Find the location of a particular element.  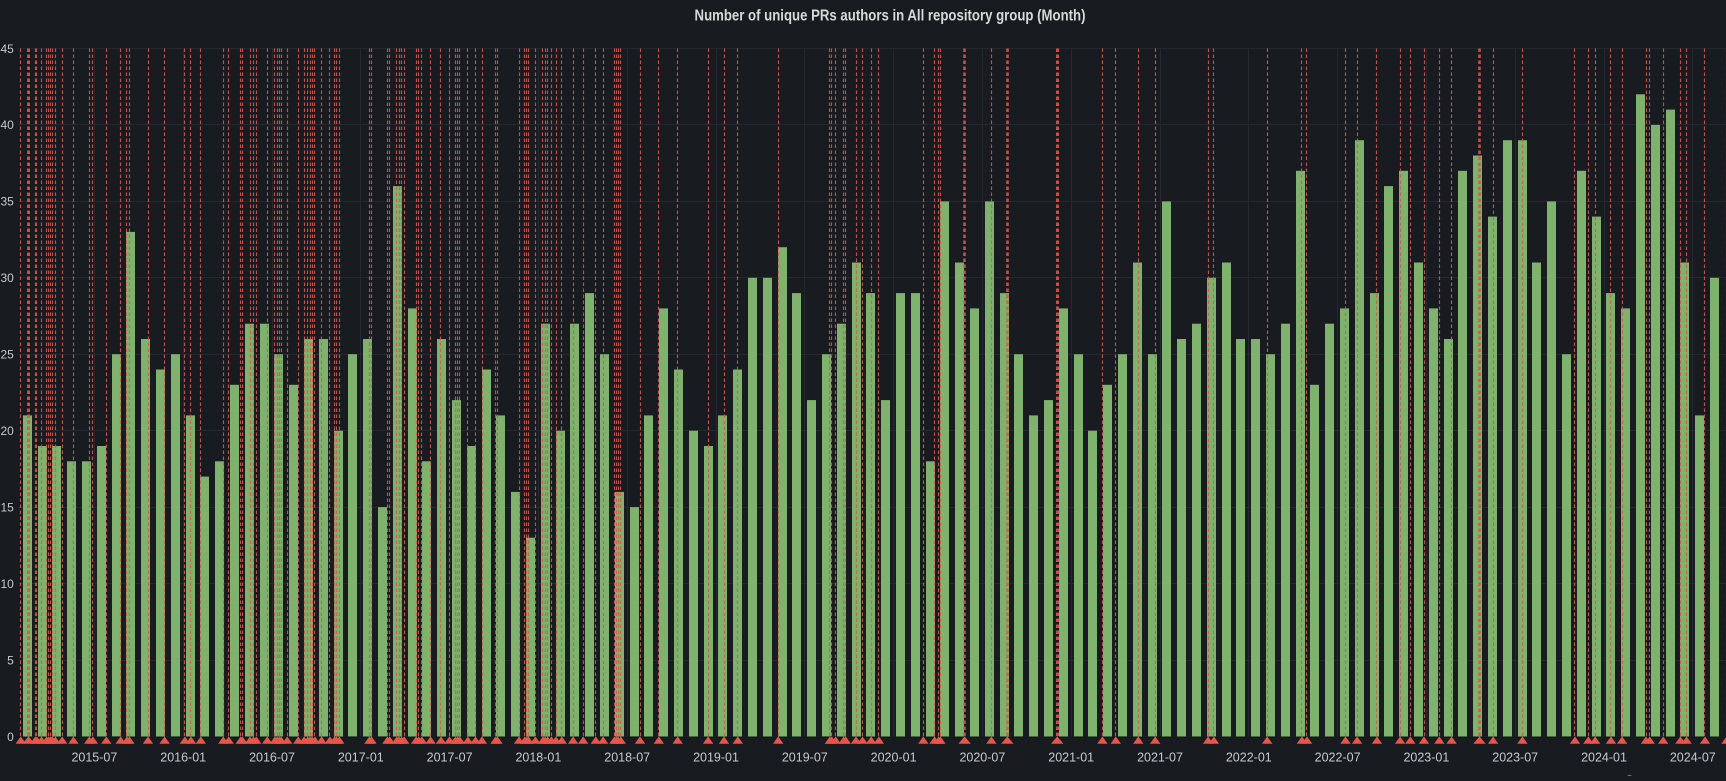

svg-text: 25 is located at coordinates (7, 355).